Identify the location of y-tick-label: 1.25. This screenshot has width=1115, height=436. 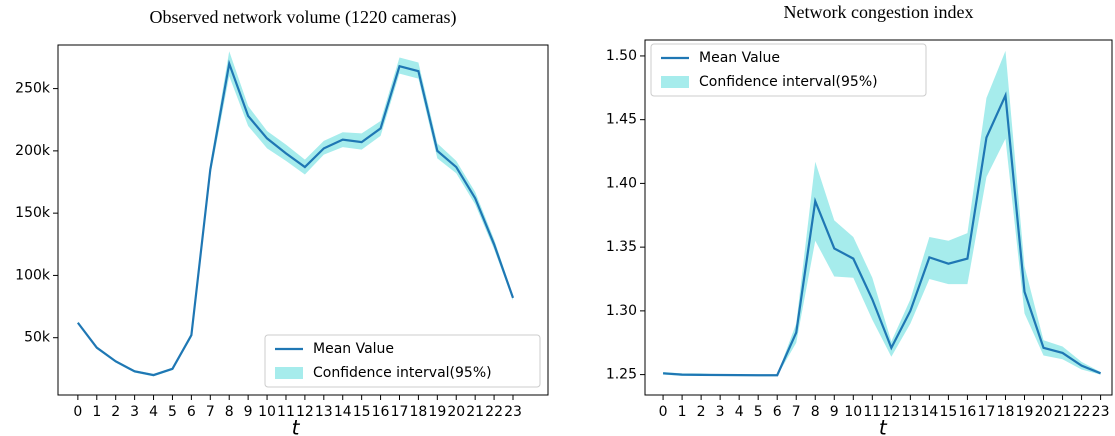
(621, 375).